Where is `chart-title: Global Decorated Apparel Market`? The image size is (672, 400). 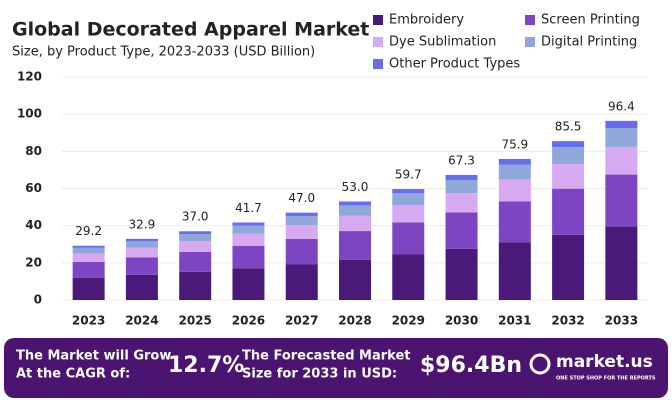
chart-title: Global Decorated Apparel Market is located at coordinates (190, 30).